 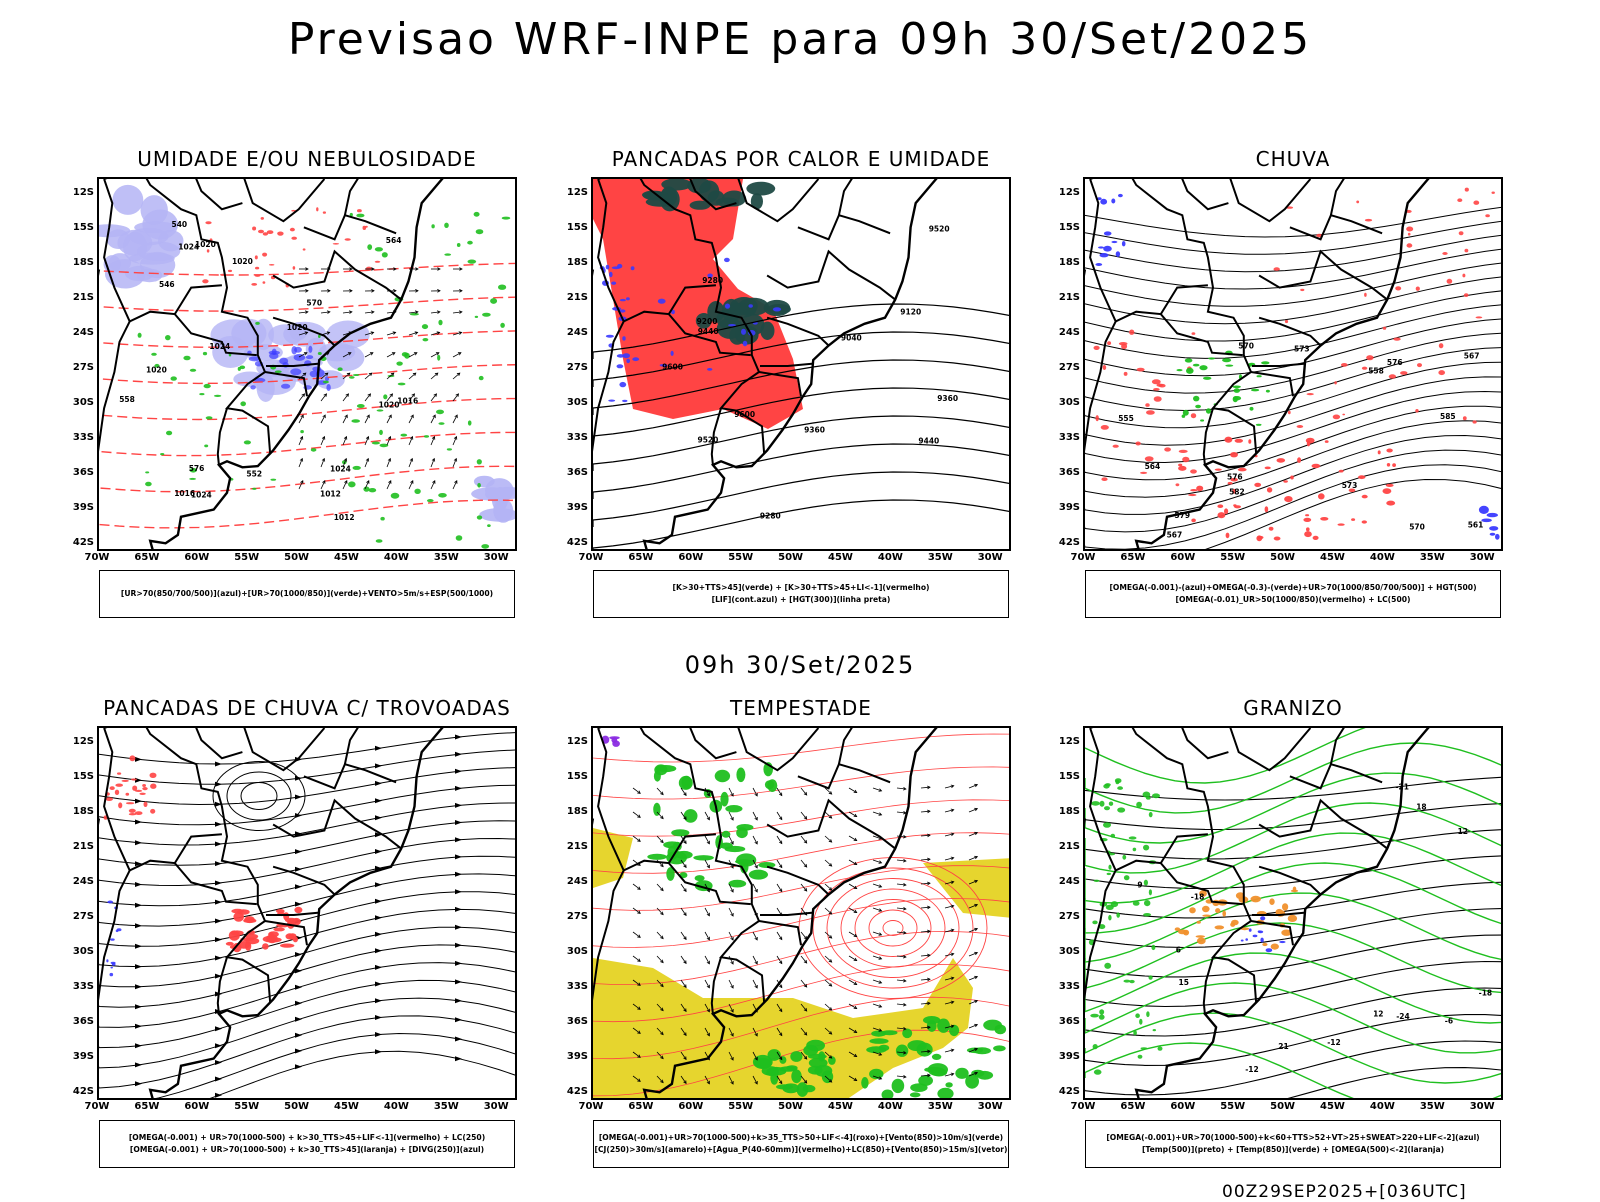 What do you see at coordinates (890, 557) in the screenshot?
I see `longitude-tick-label: 40W` at bounding box center [890, 557].